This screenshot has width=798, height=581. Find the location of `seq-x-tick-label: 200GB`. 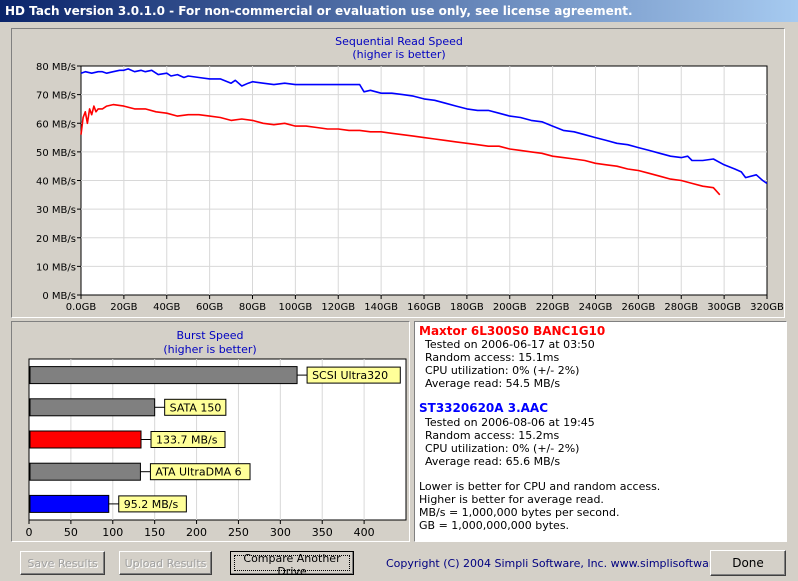

seq-x-tick-label: 200GB is located at coordinates (510, 307).